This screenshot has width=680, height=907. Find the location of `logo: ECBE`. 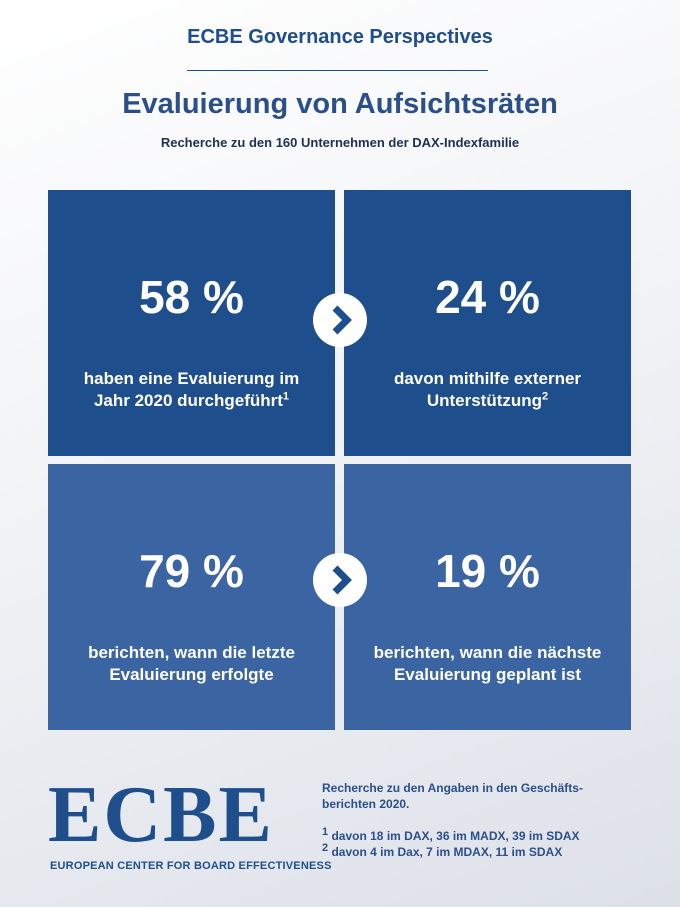

logo: ECBE is located at coordinates (161, 815).